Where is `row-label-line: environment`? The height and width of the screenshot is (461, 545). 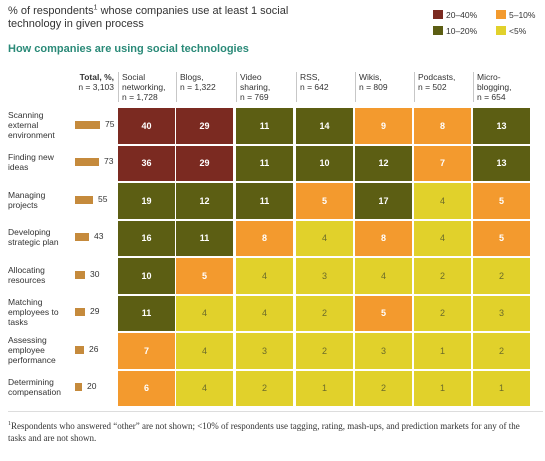 row-label-line: environment is located at coordinates (31, 134).